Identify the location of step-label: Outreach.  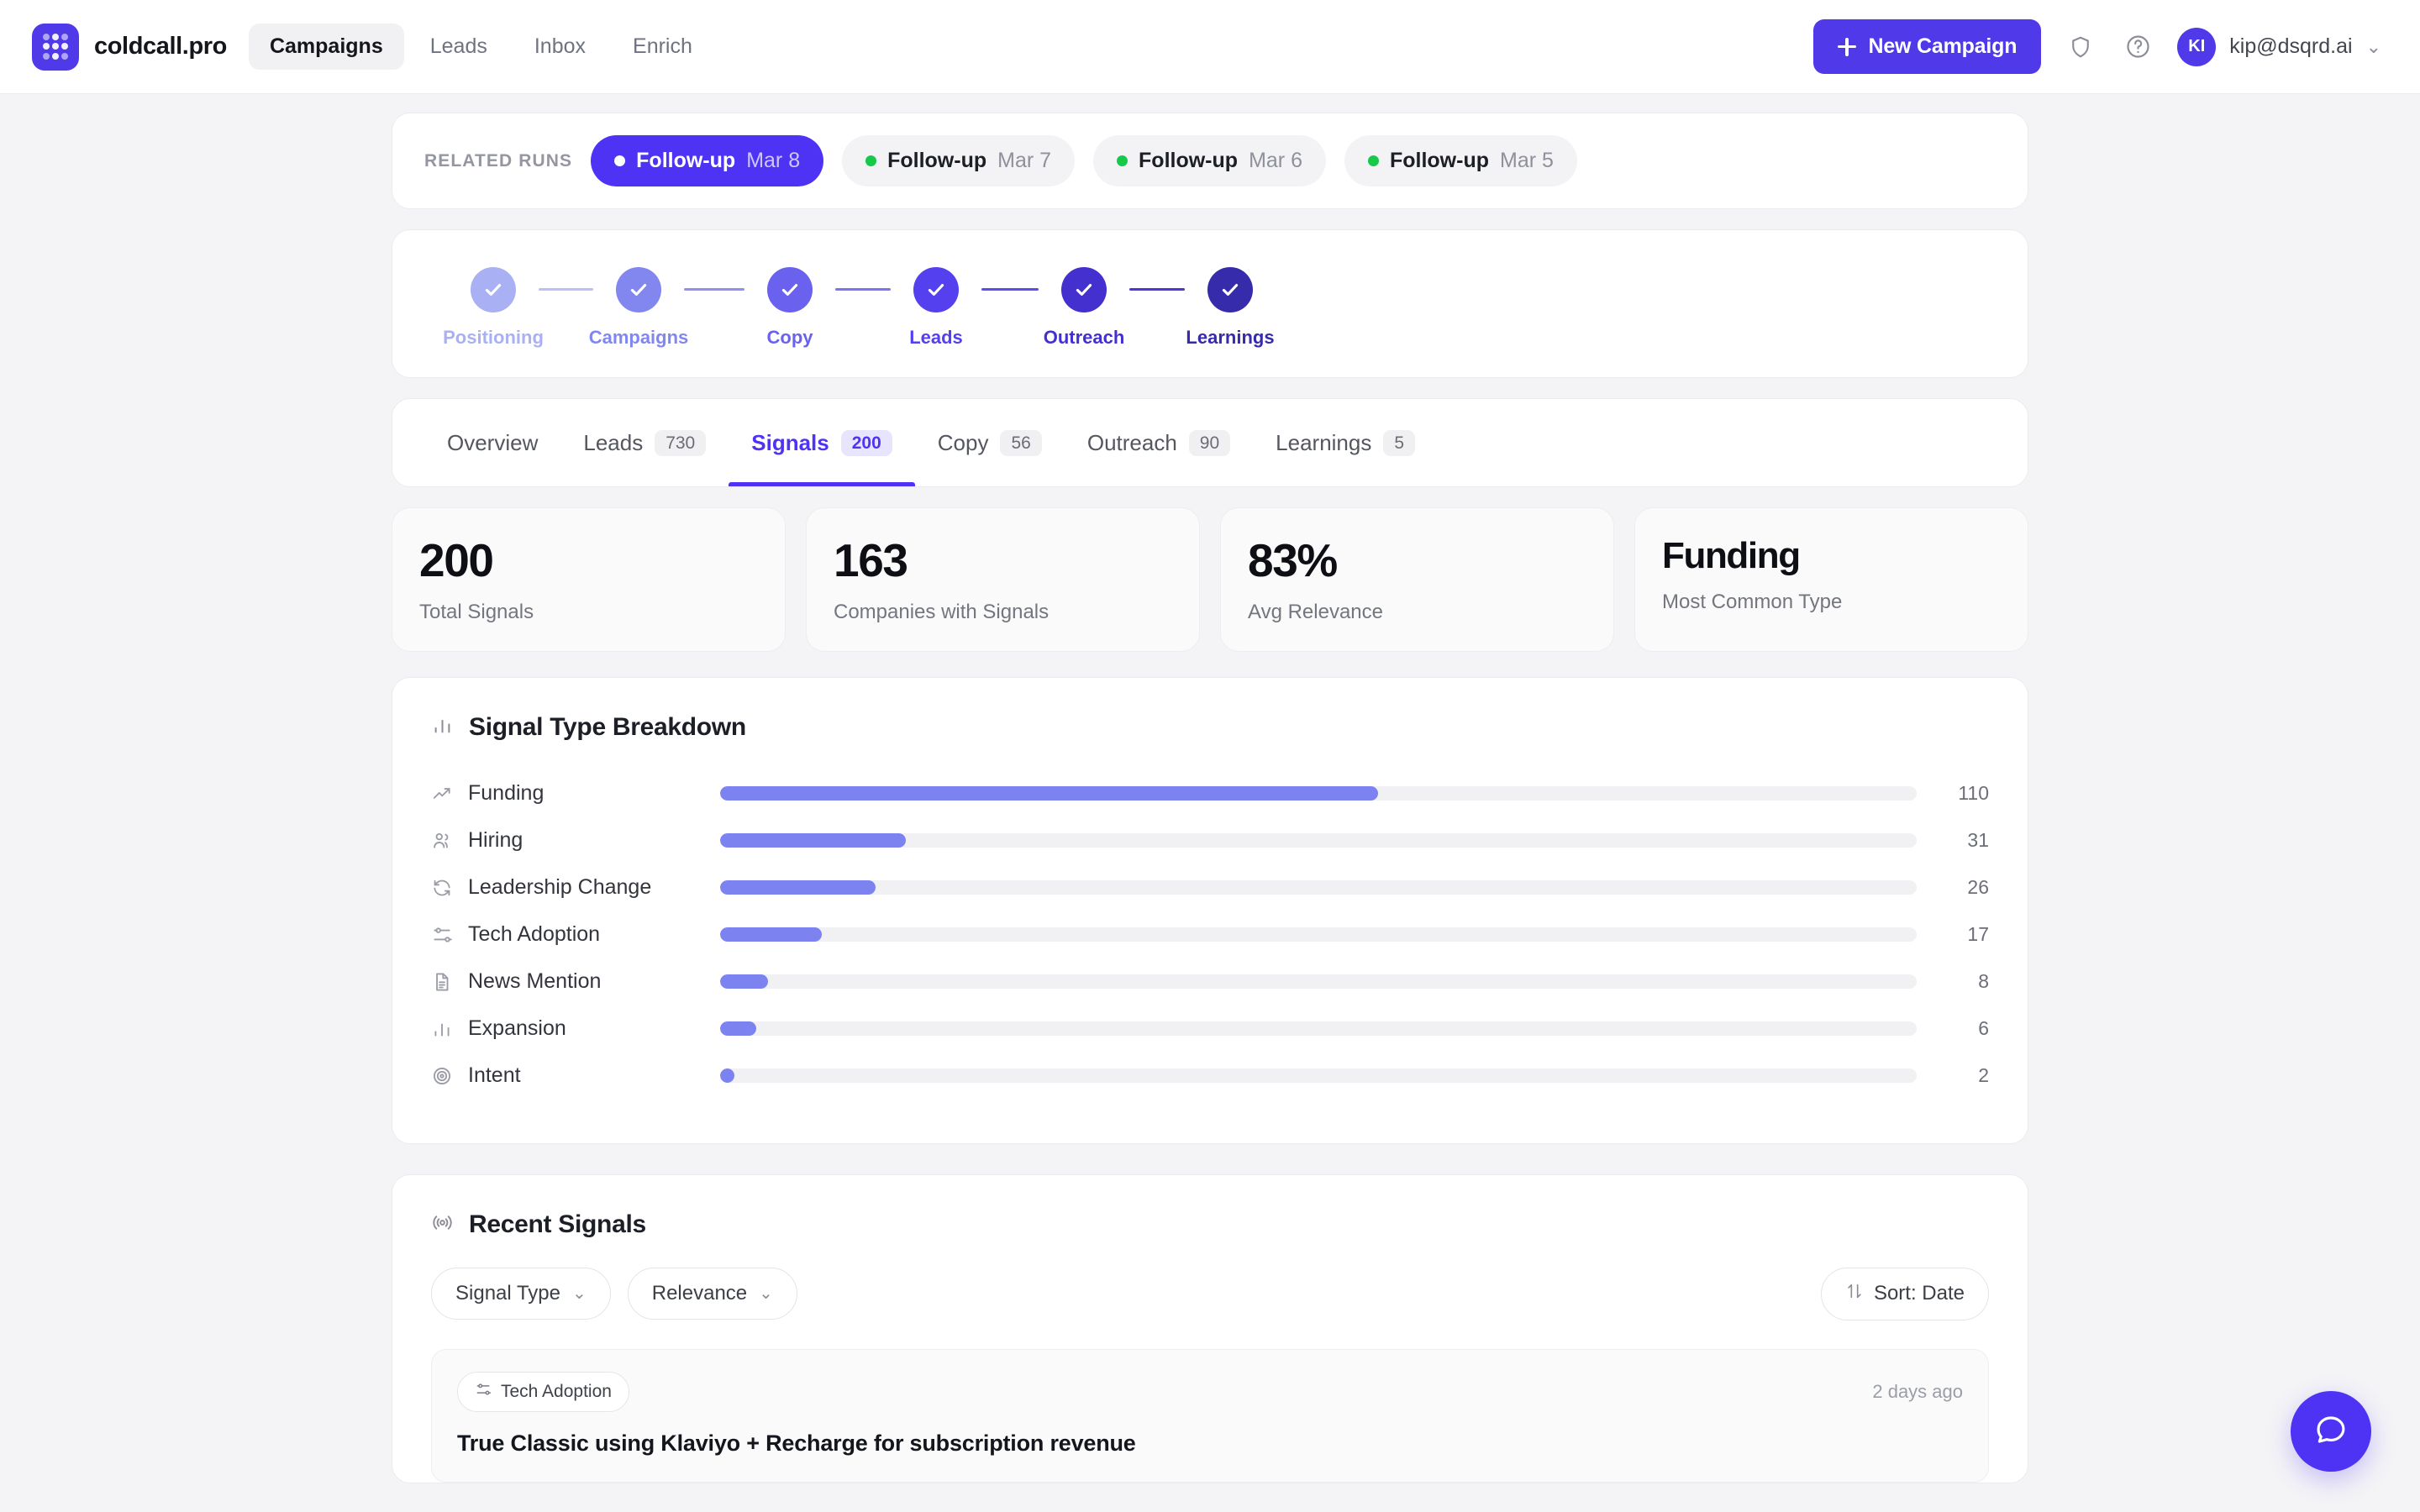
(1084, 337).